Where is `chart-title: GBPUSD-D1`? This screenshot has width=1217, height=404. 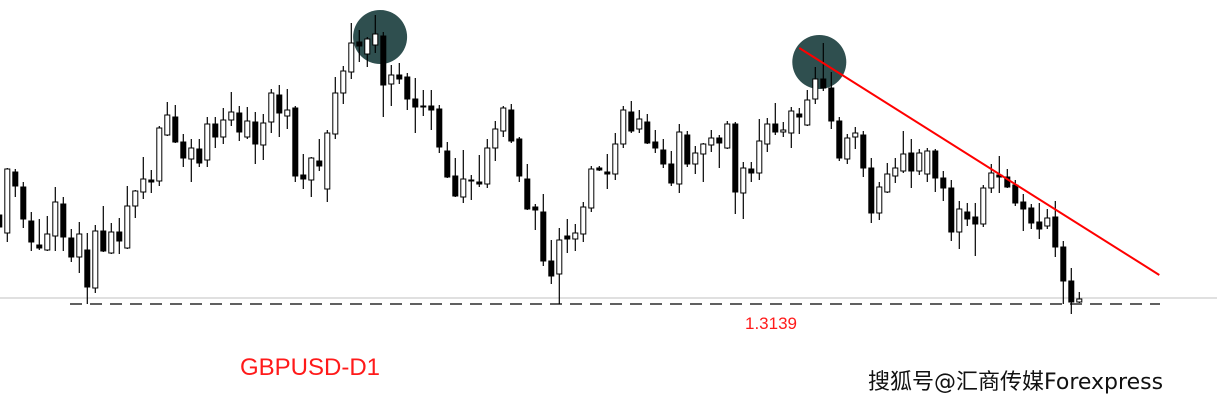
chart-title: GBPUSD-D1 is located at coordinates (310, 367).